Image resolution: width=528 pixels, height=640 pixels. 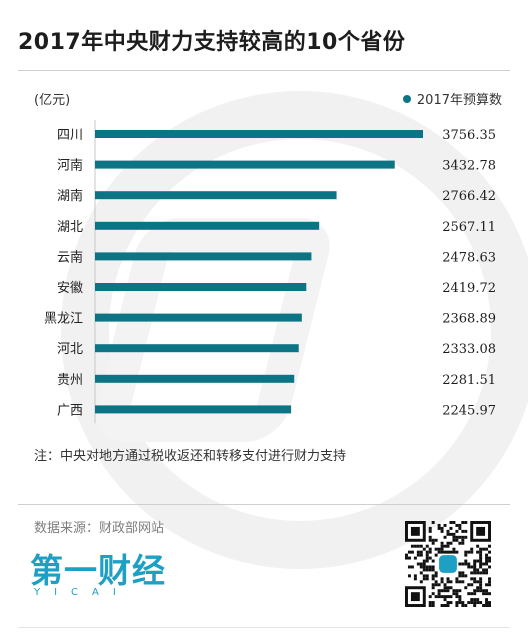 What do you see at coordinates (82, 592) in the screenshot?
I see `logo-subtext: YICAI` at bounding box center [82, 592].